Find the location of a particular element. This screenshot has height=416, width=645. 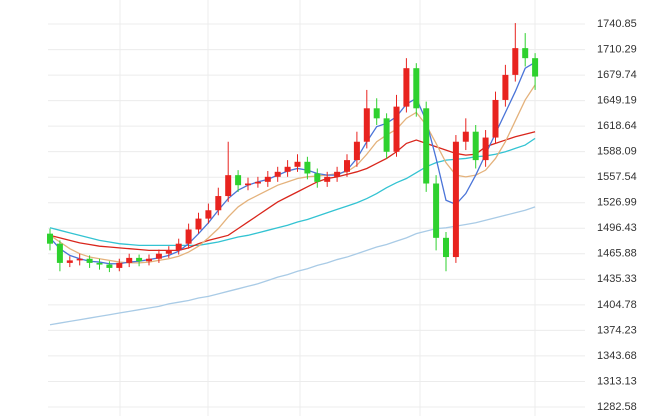

y-tick-label: 1496.43 is located at coordinates (617, 228).